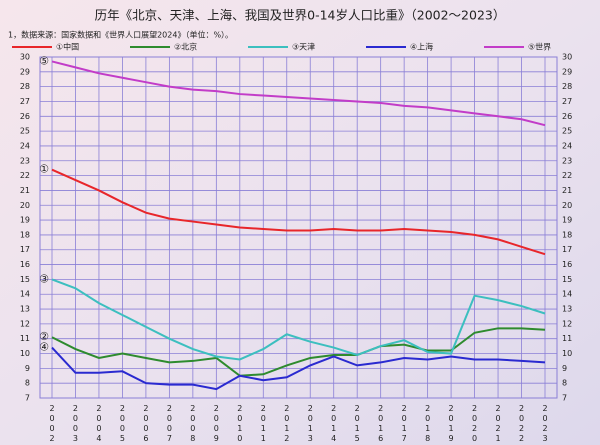 This screenshot has width=600, height=445. Describe the element at coordinates (567, 160) in the screenshot. I see `y2-tick-label: 23` at that location.